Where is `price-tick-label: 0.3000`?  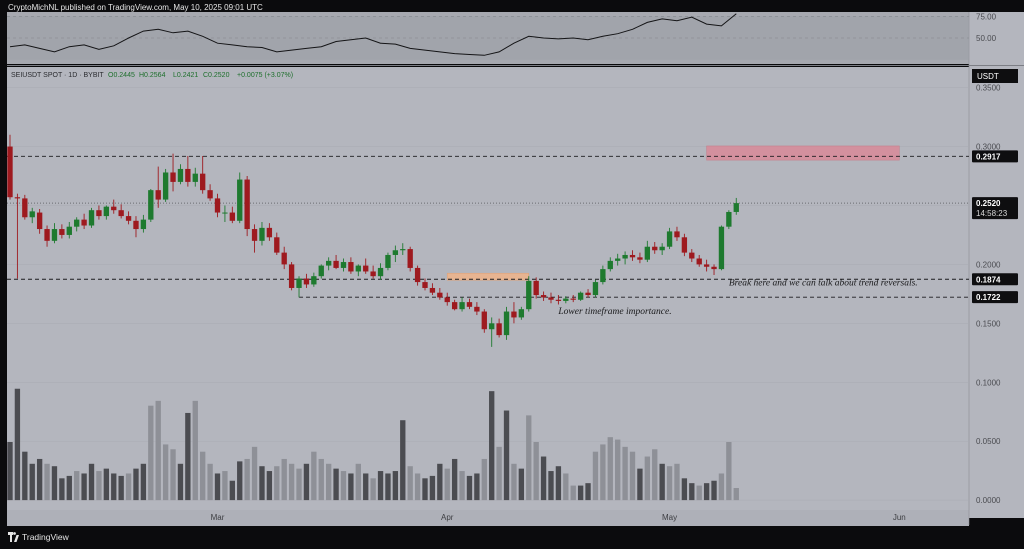 price-tick-label: 0.3000 is located at coordinates (988, 147).